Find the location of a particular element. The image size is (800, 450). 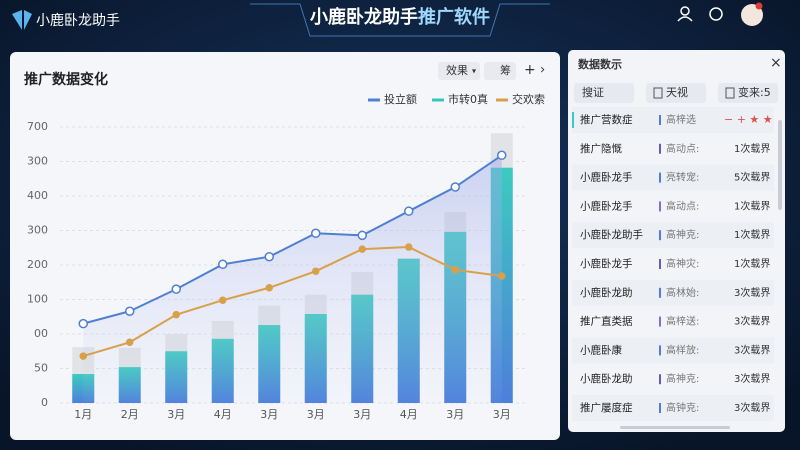

row-indicator is located at coordinates (573, 120).